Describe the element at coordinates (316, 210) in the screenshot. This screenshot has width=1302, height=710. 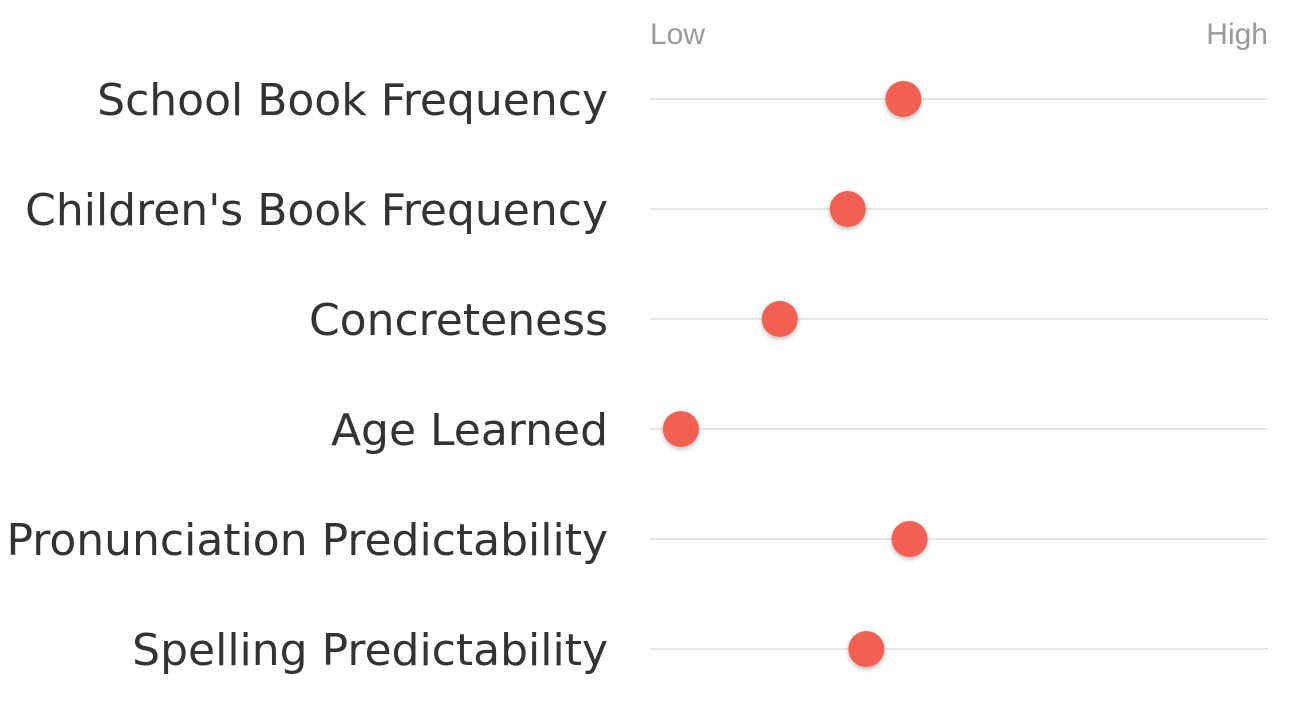
I see `row-label: Children's Book Frequency` at that location.